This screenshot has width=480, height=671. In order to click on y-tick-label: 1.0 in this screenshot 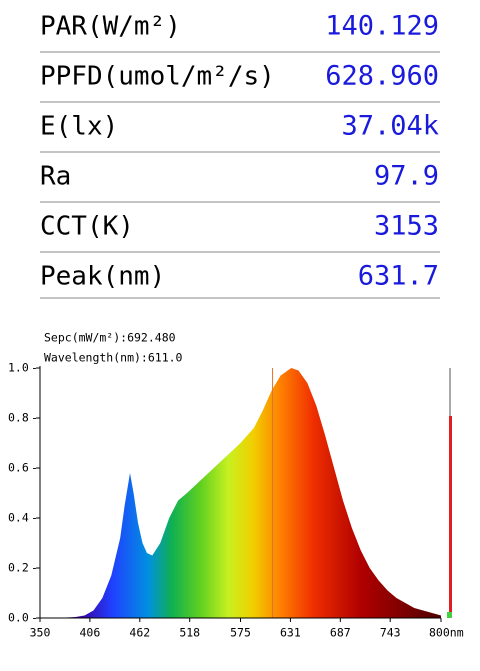, I will do `click(18, 368)`.